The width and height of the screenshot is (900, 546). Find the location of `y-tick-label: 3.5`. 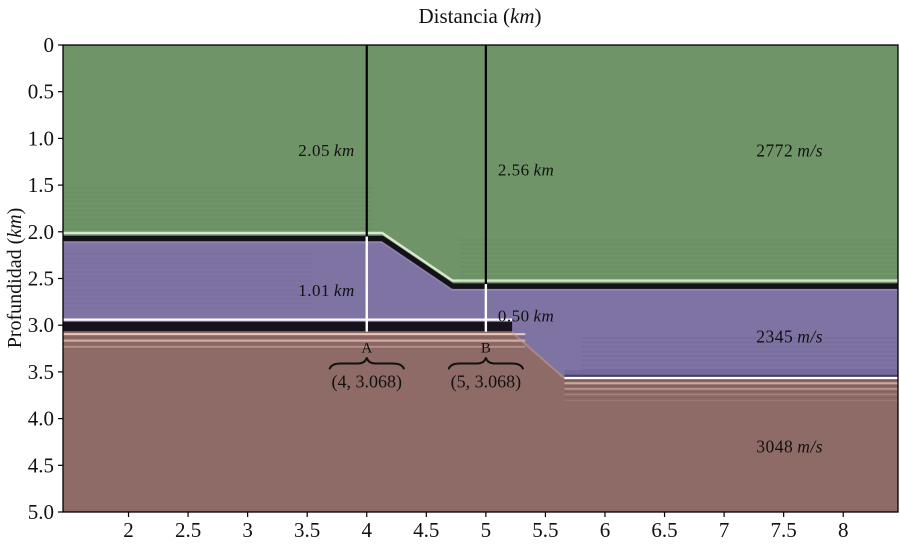

y-tick-label: 3.5 is located at coordinates (41, 372).